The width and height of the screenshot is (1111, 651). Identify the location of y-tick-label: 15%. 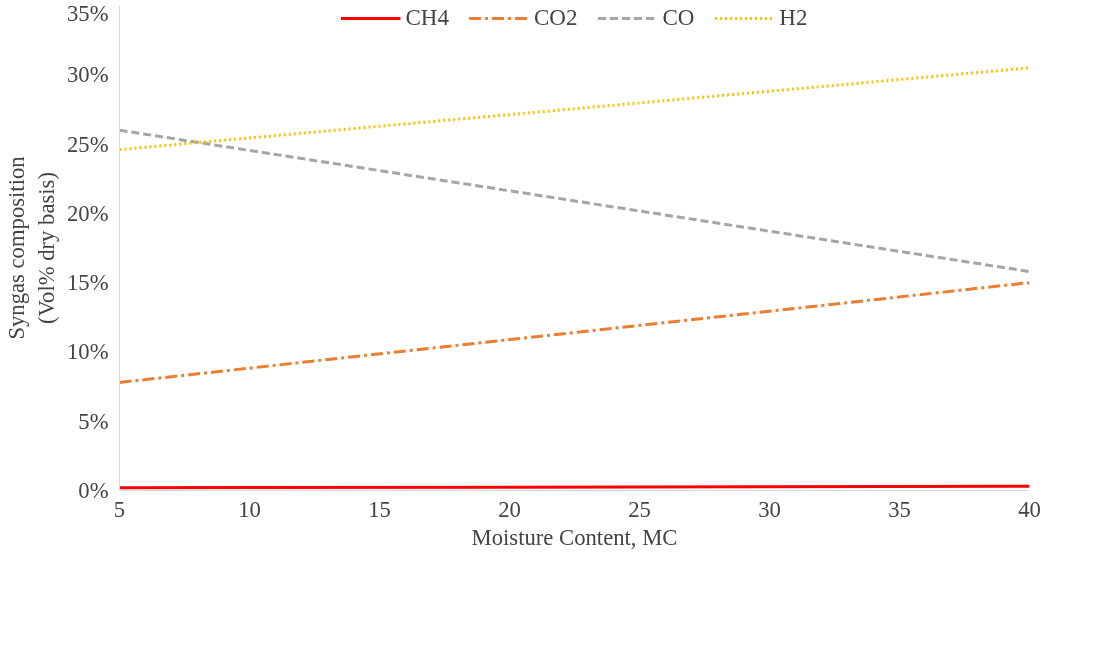
(87, 283).